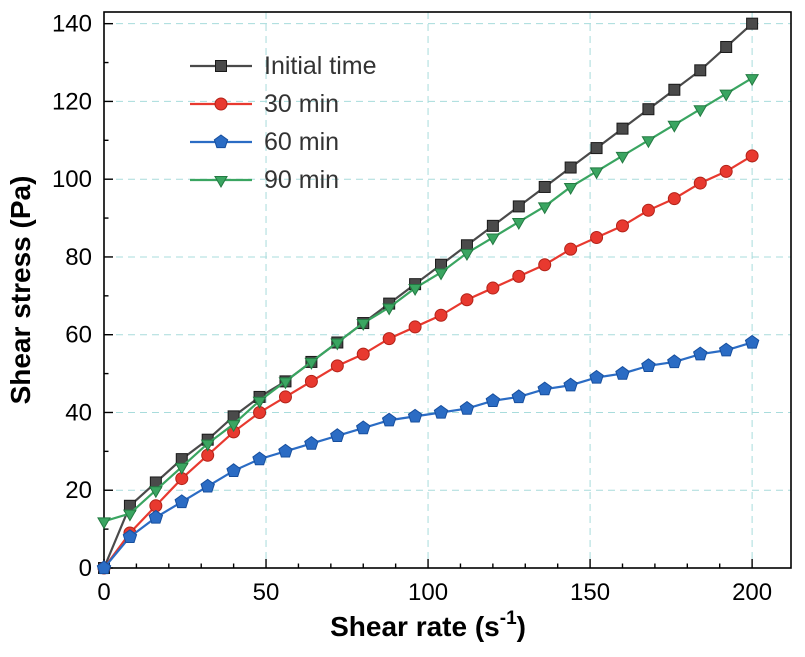  Describe the element at coordinates (103, 592) in the screenshot. I see `x-tick-label: 0` at that location.